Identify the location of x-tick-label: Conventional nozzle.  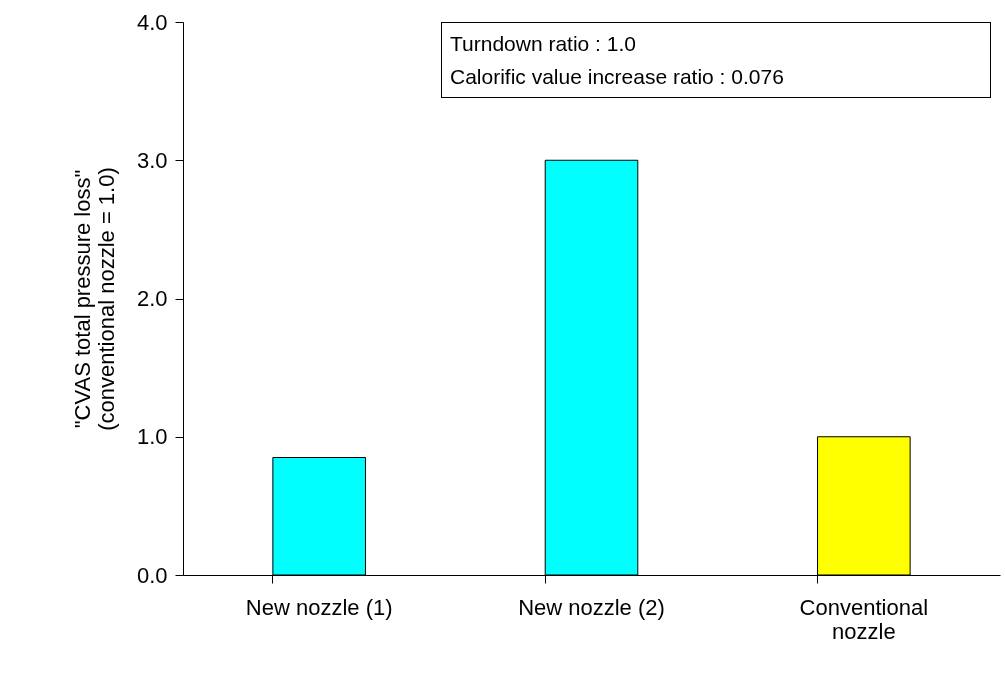
(864, 619).